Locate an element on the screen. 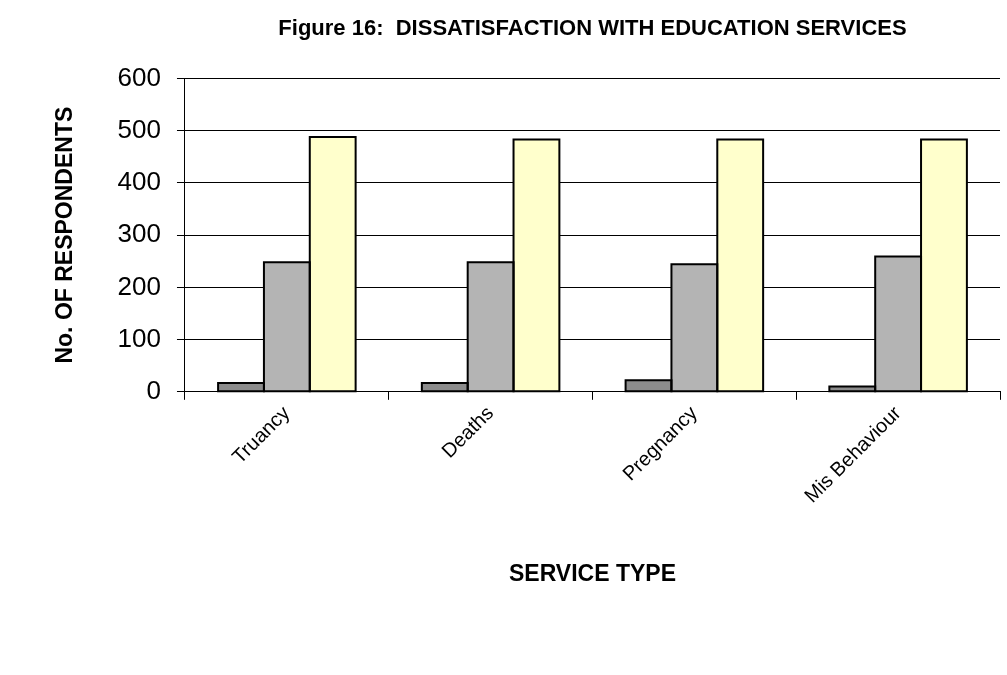 The width and height of the screenshot is (1007, 675). x-axis-title: SERVICE TYPE is located at coordinates (592, 572).